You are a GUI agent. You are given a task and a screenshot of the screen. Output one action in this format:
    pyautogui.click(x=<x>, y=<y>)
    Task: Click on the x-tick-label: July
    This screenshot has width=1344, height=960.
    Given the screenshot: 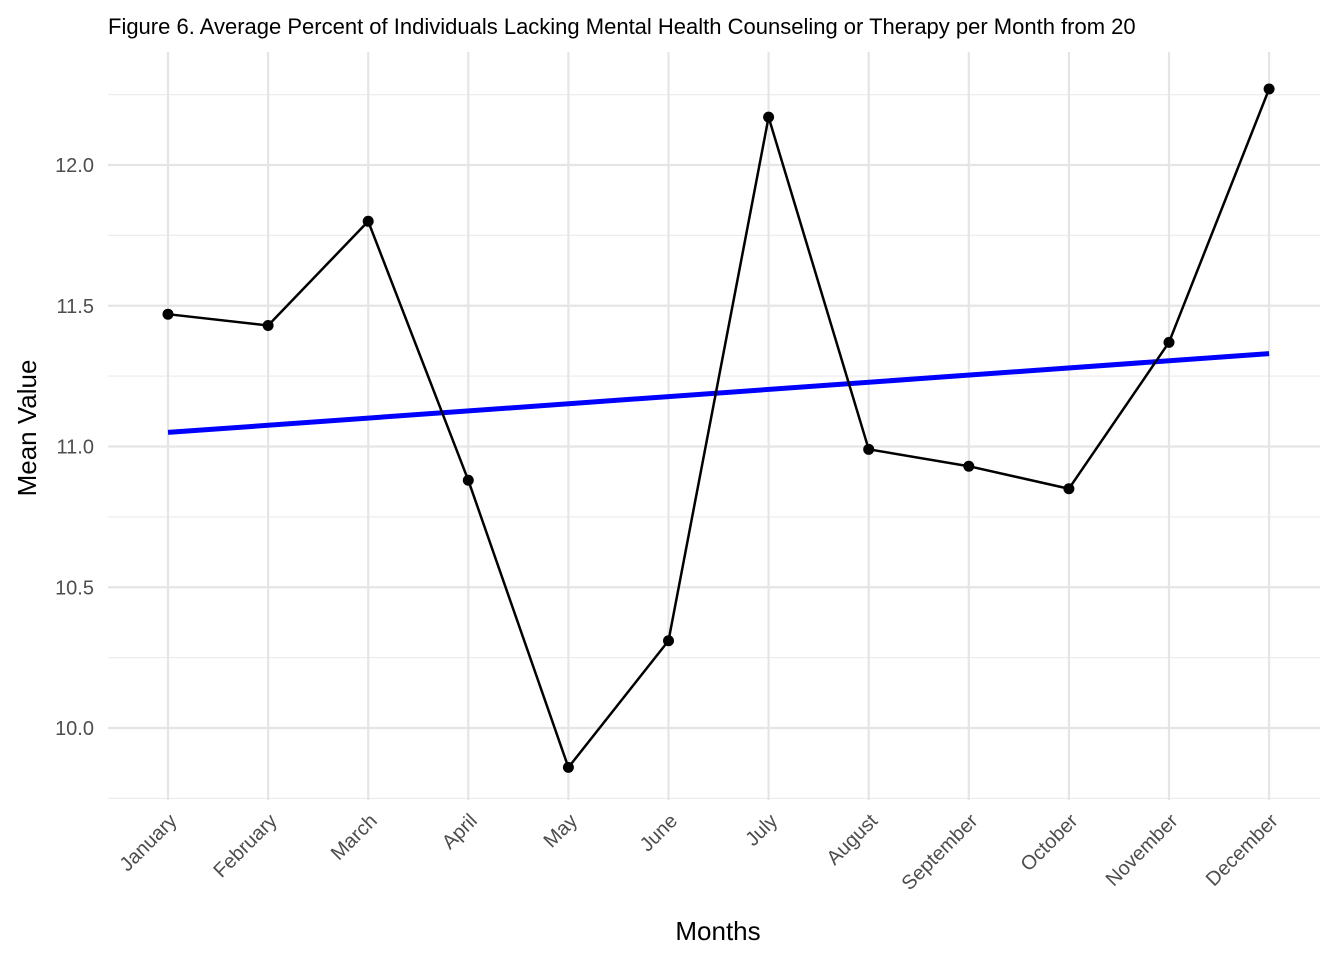 What is the action you would take?
    pyautogui.click(x=761, y=830)
    